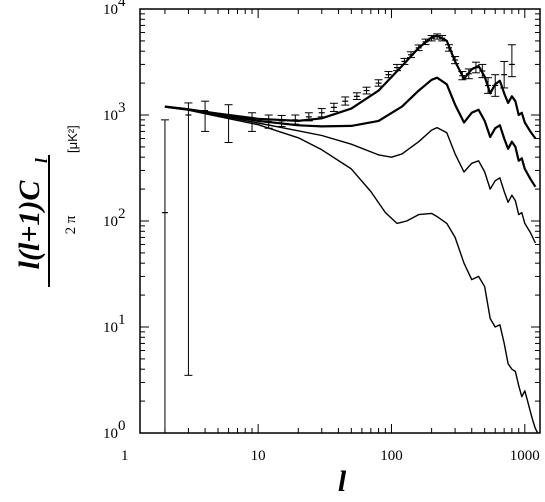 The image size is (545, 502). I want to click on x-tick-label: 100, so click(391, 456).